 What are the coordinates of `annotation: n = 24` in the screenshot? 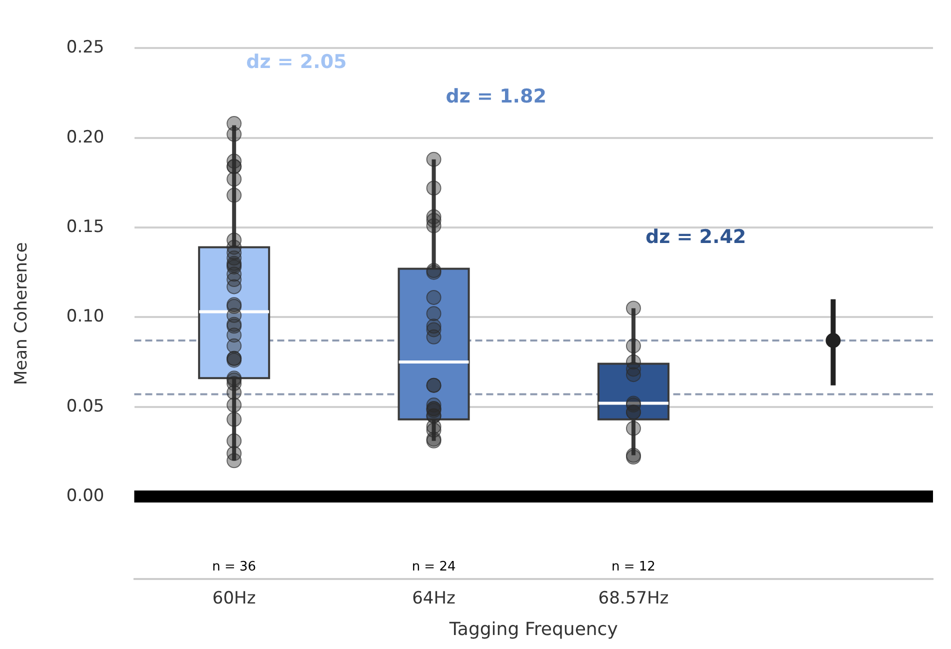 It's located at (434, 566).